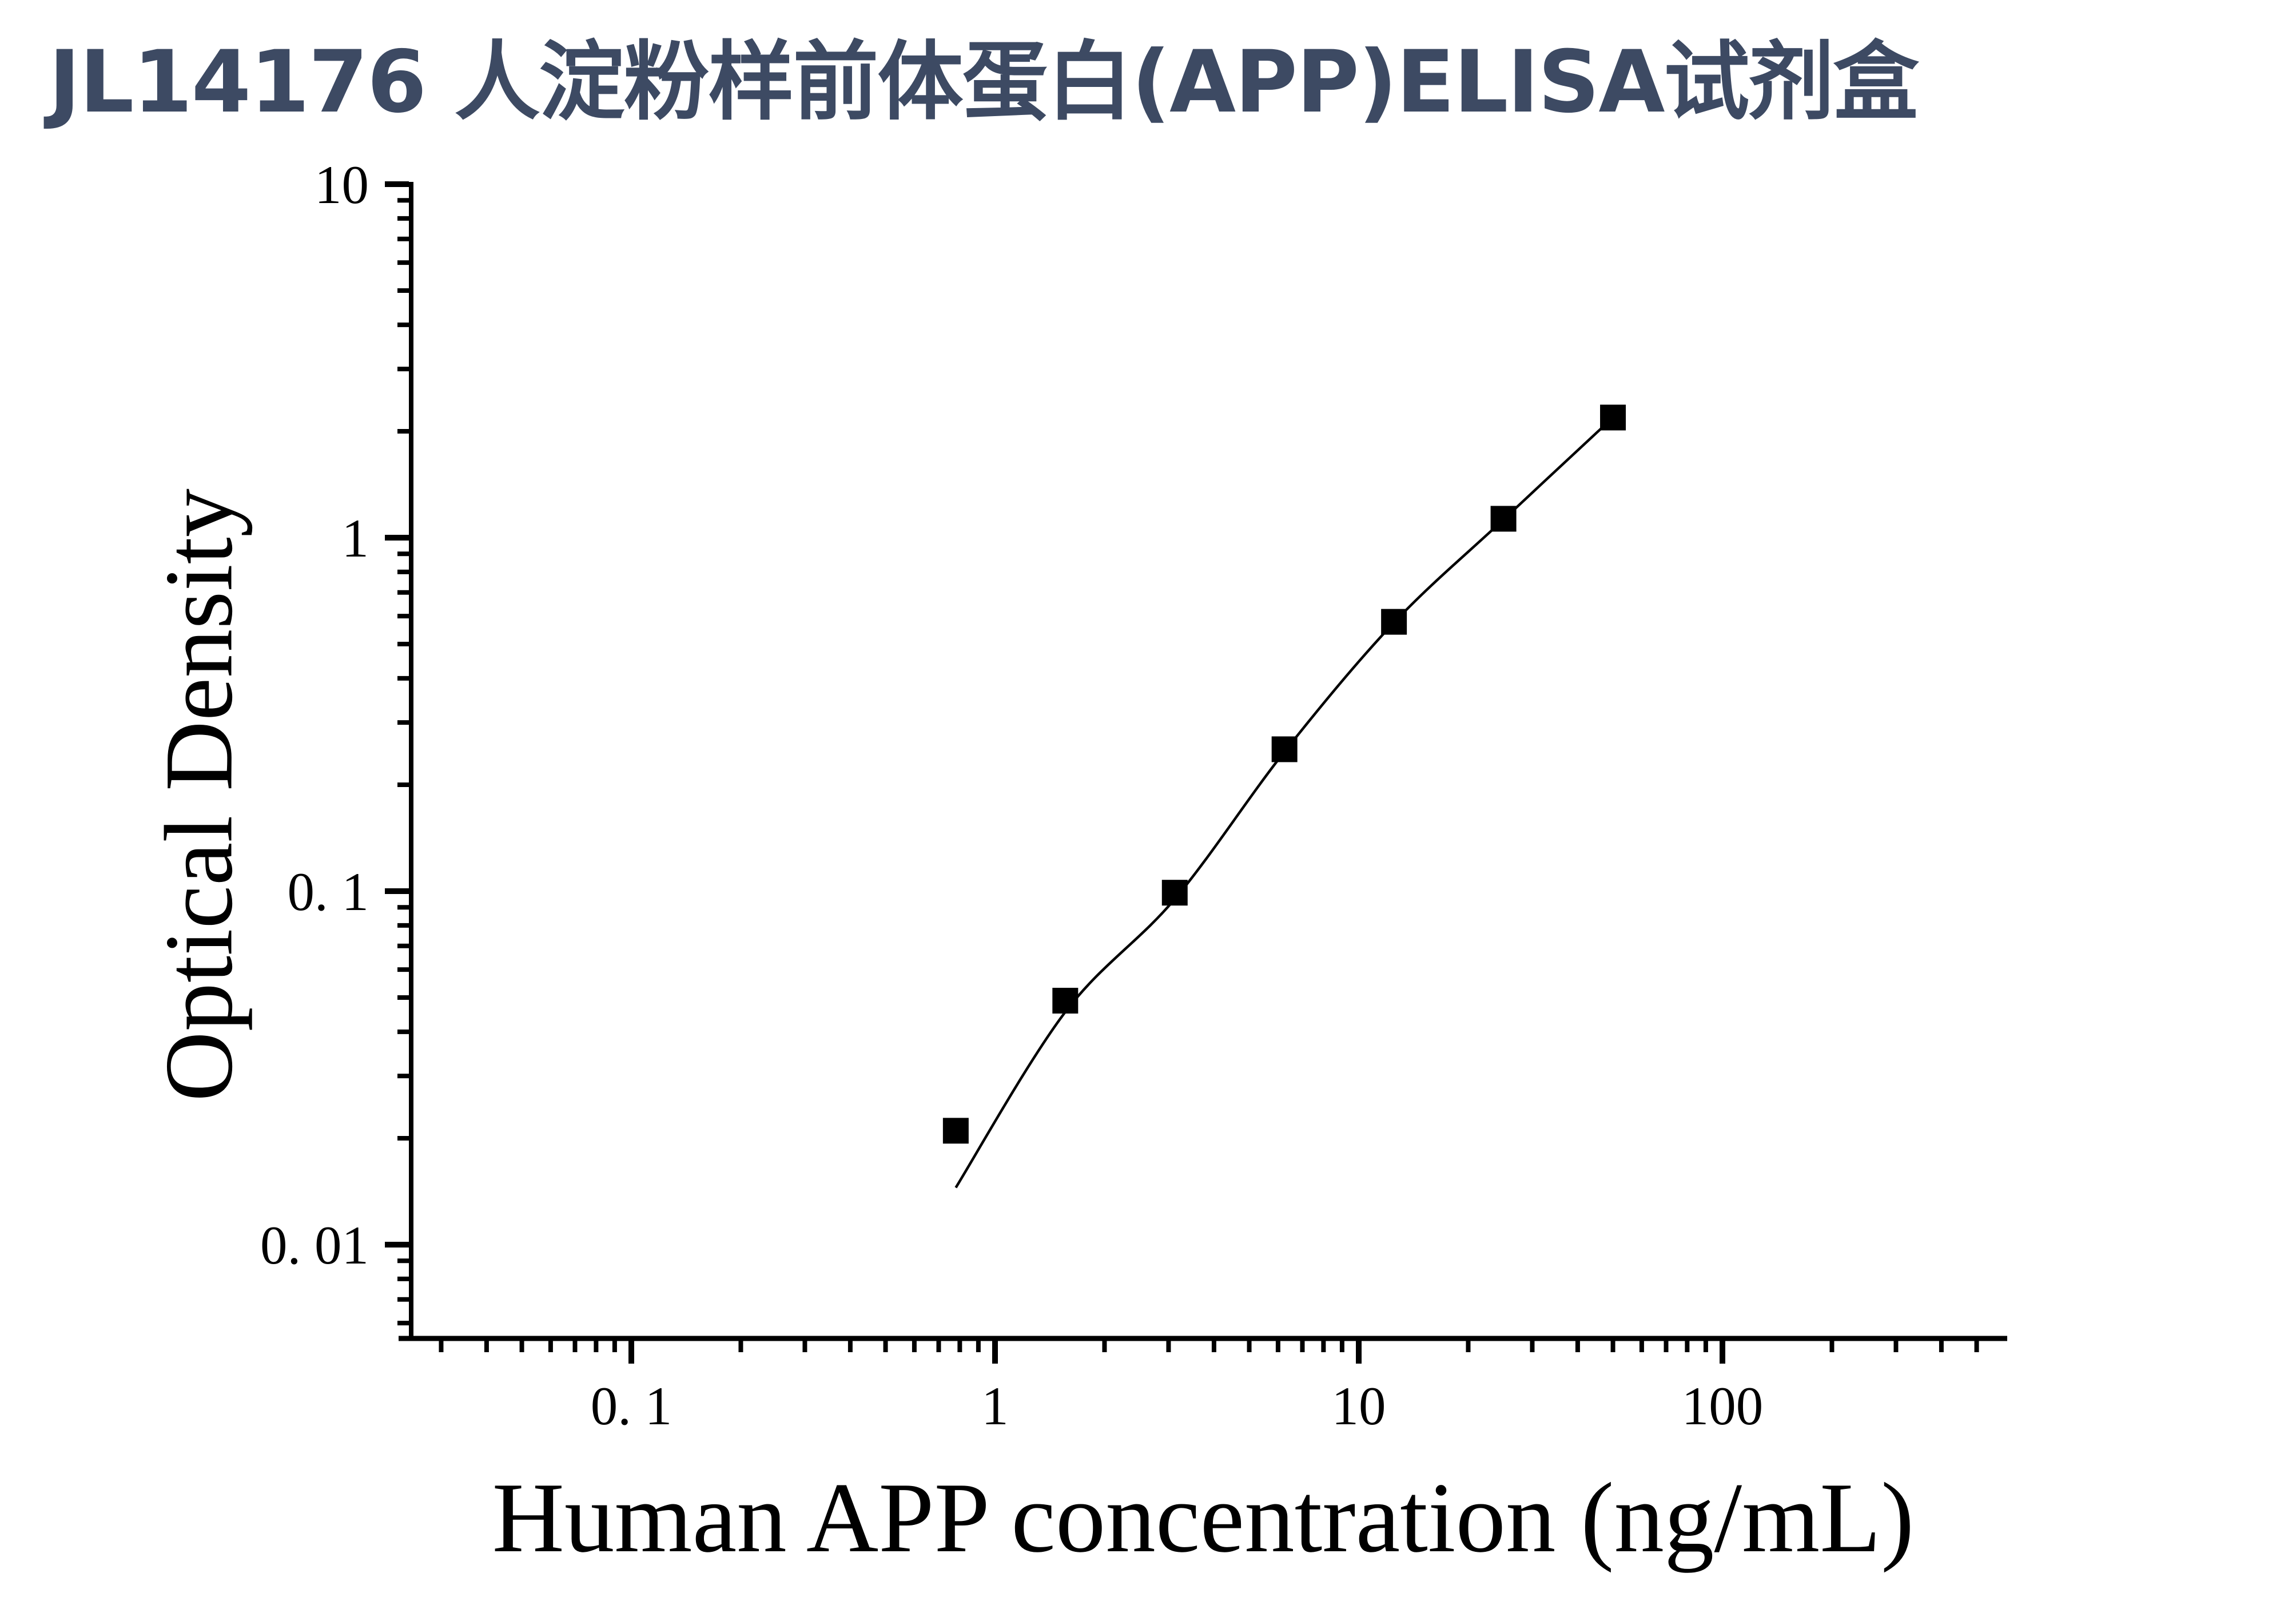 Image resolution: width=2296 pixels, height=1605 pixels. What do you see at coordinates (342, 184) in the screenshot?
I see `y-axis-tick-label: 10` at bounding box center [342, 184].